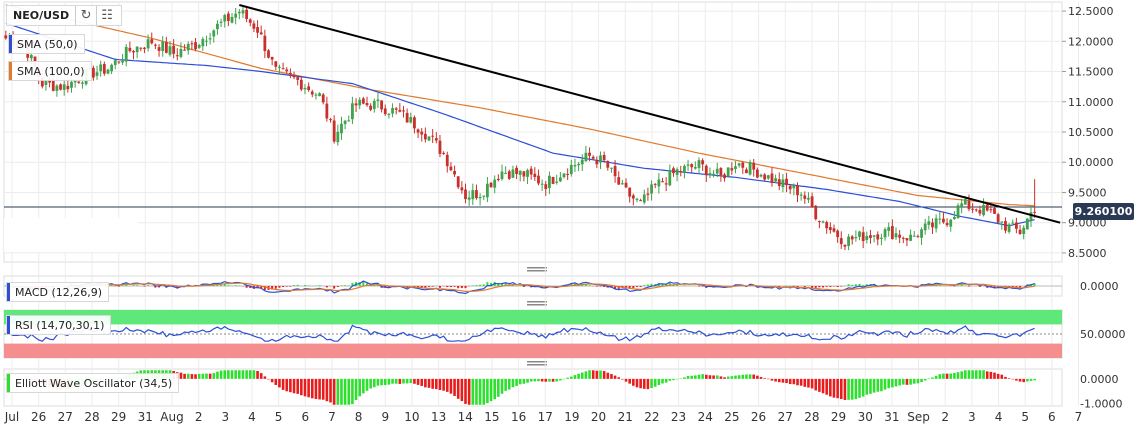 The width and height of the screenshot is (1148, 443). I want to click on ewo-tick-label: 0.0000, so click(1099, 379).